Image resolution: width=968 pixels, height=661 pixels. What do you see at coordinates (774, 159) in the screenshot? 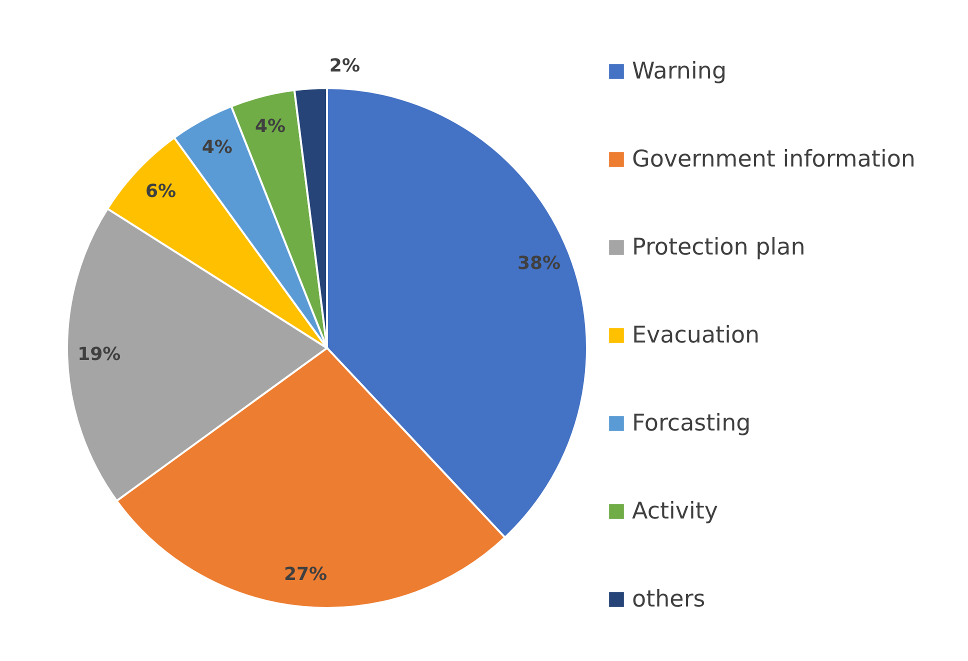
I see `legend-label: Government information` at bounding box center [774, 159].